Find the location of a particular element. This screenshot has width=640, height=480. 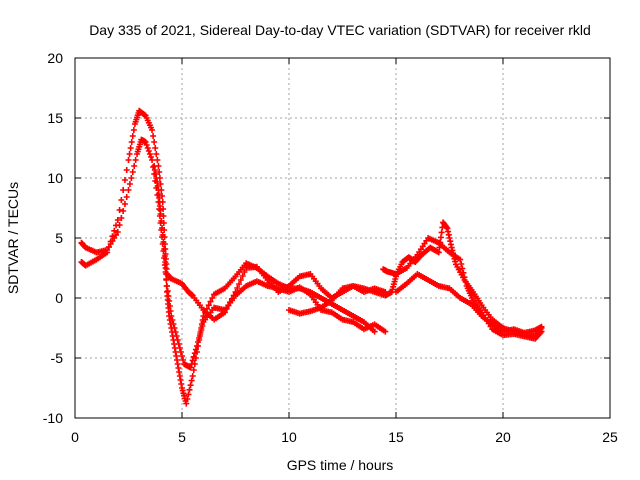

x-tick-label: 20 is located at coordinates (503, 437).